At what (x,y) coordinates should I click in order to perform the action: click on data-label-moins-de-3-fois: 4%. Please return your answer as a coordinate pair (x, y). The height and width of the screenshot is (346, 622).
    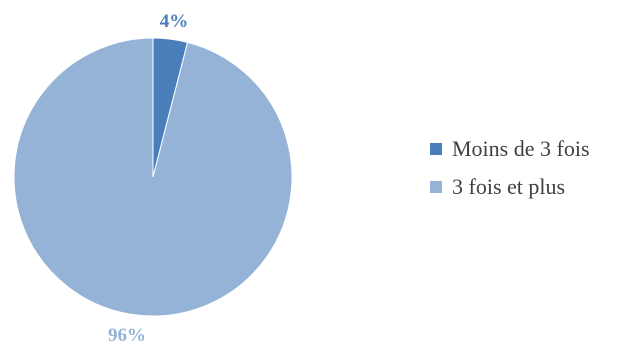
    Looking at the image, I should click on (174, 21).